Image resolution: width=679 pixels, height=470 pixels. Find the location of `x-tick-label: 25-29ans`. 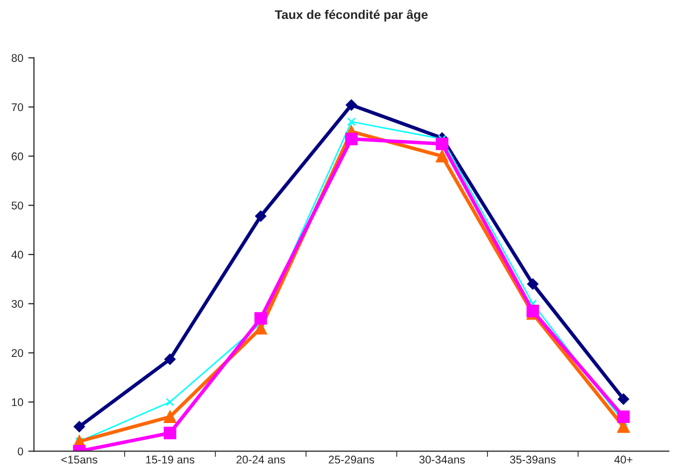

x-tick-label: 25-29ans is located at coordinates (351, 460).